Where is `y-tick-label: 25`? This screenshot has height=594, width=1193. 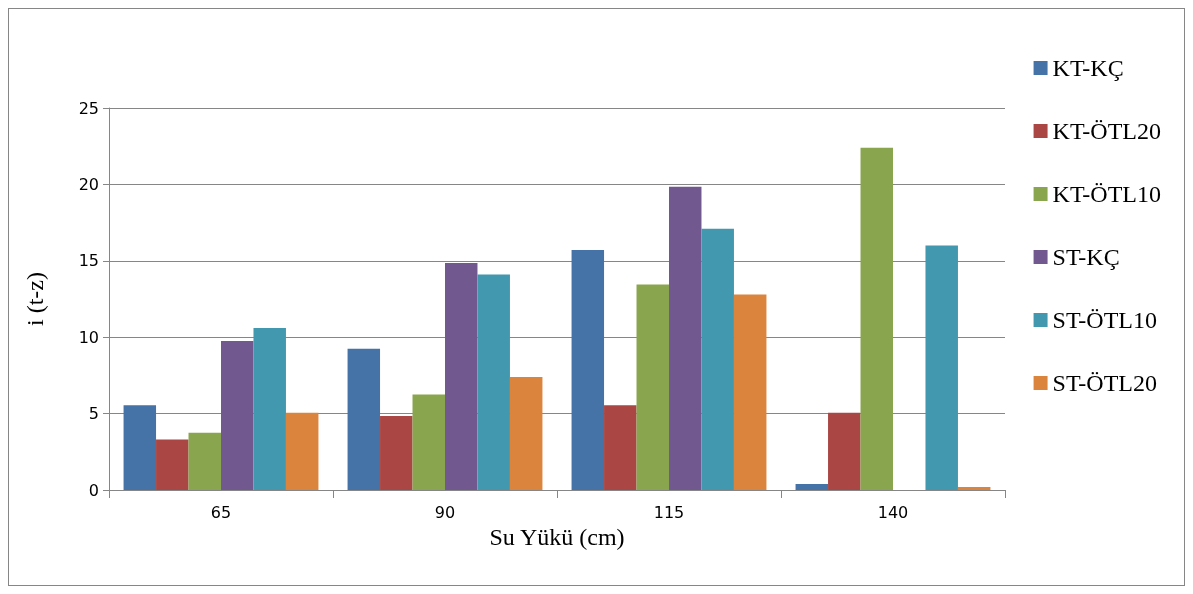 y-tick-label: 25 is located at coordinates (88, 108).